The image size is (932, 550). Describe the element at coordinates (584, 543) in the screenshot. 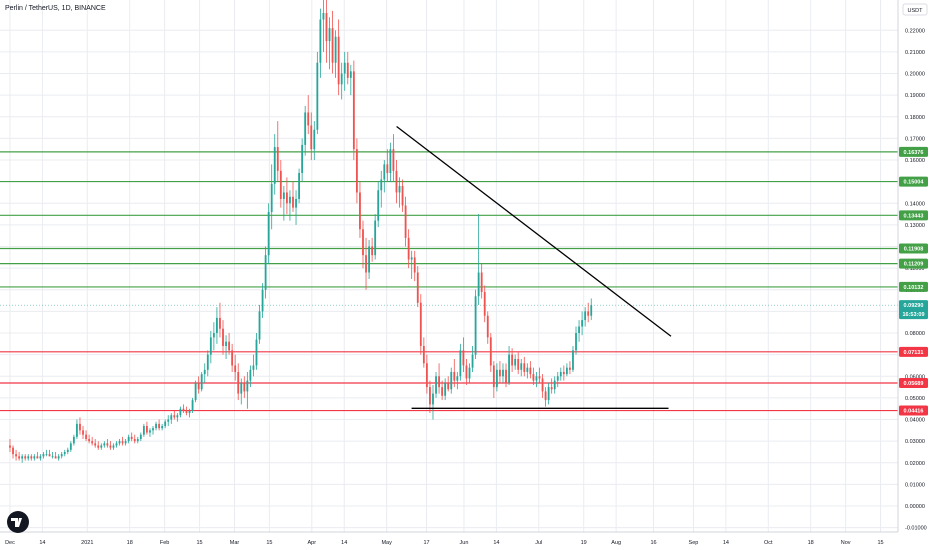

I see `x-tick-label: 19` at that location.